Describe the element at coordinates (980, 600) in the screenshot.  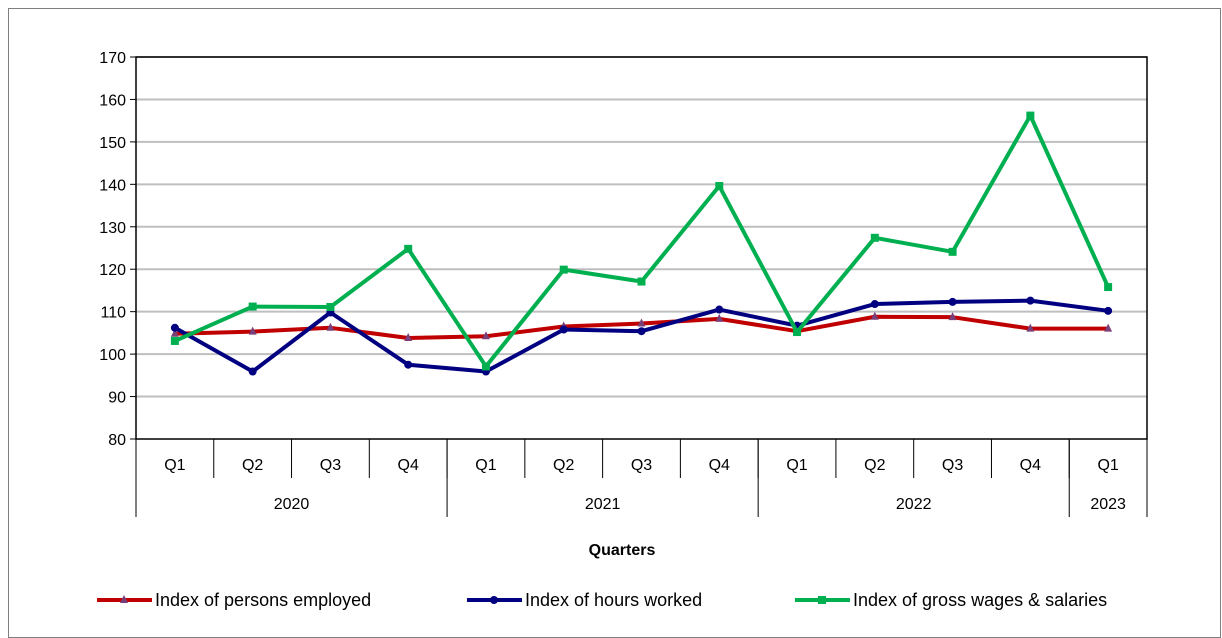
I see `legend-label: Index of gross wages & salaries` at that location.